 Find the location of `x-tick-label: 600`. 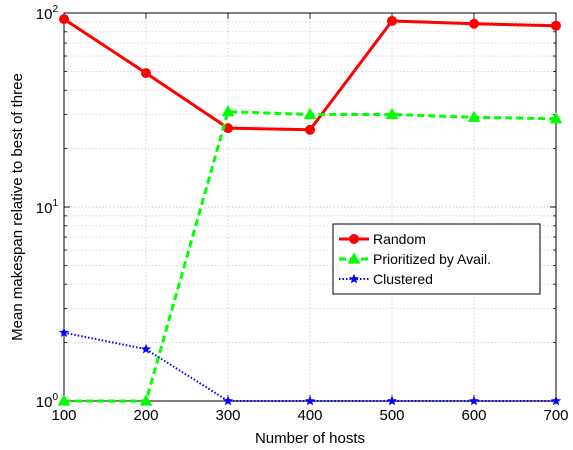

x-tick-label: 600 is located at coordinates (473, 415).